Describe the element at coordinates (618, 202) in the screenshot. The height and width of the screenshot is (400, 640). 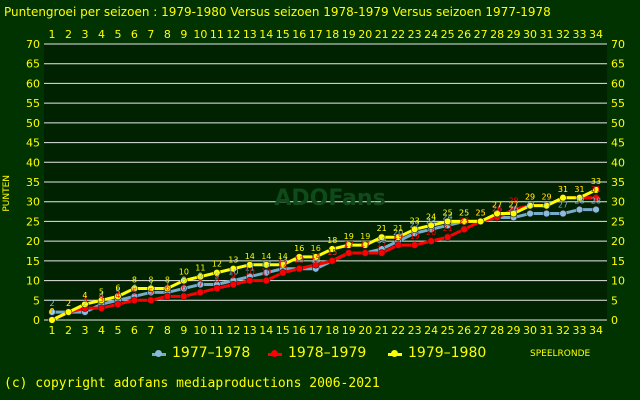
I see `y-tick-label-right: 30` at that location.